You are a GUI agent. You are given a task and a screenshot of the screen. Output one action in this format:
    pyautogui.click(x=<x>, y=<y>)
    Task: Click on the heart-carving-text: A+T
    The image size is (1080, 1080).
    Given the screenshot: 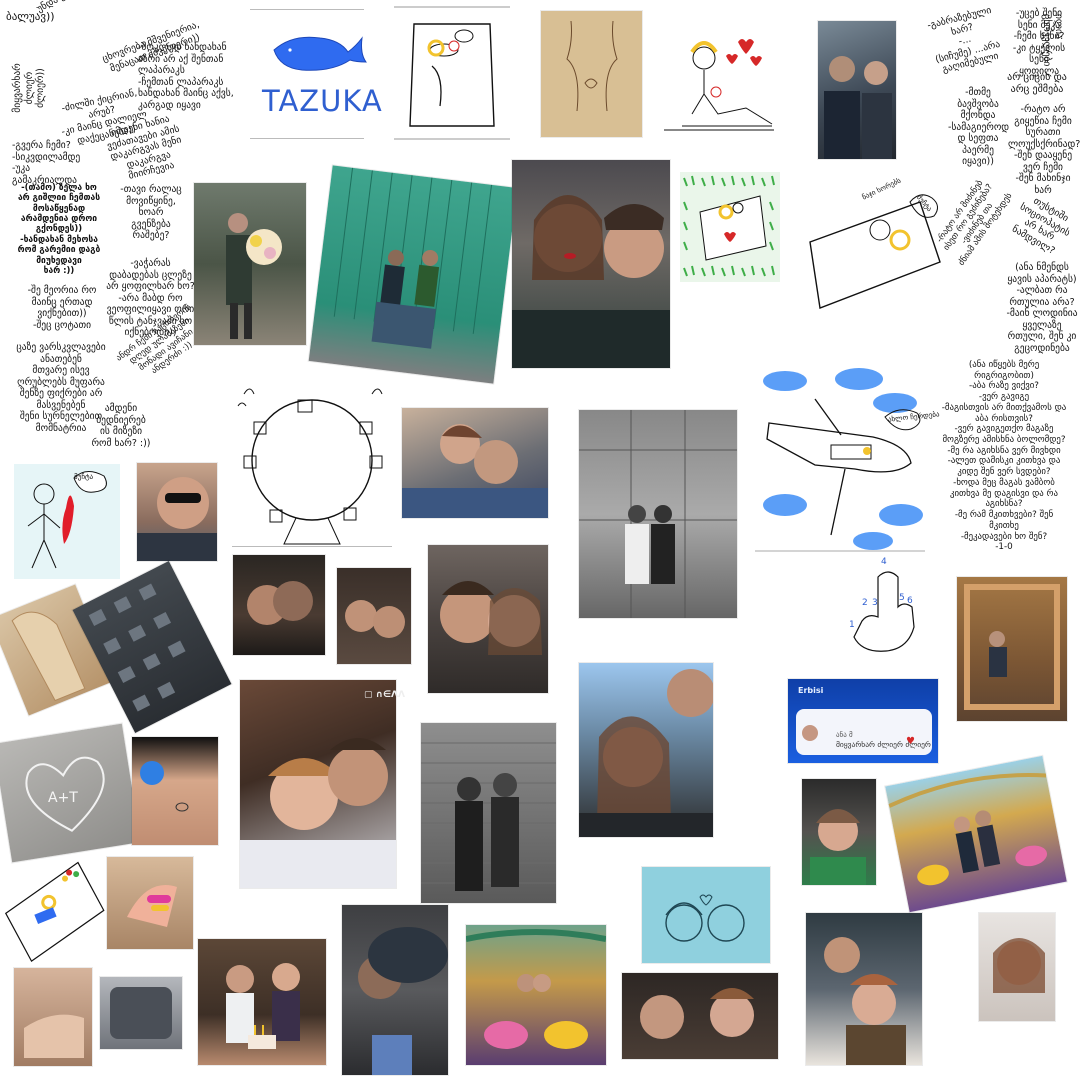 What is the action you would take?
    pyautogui.click(x=63, y=798)
    